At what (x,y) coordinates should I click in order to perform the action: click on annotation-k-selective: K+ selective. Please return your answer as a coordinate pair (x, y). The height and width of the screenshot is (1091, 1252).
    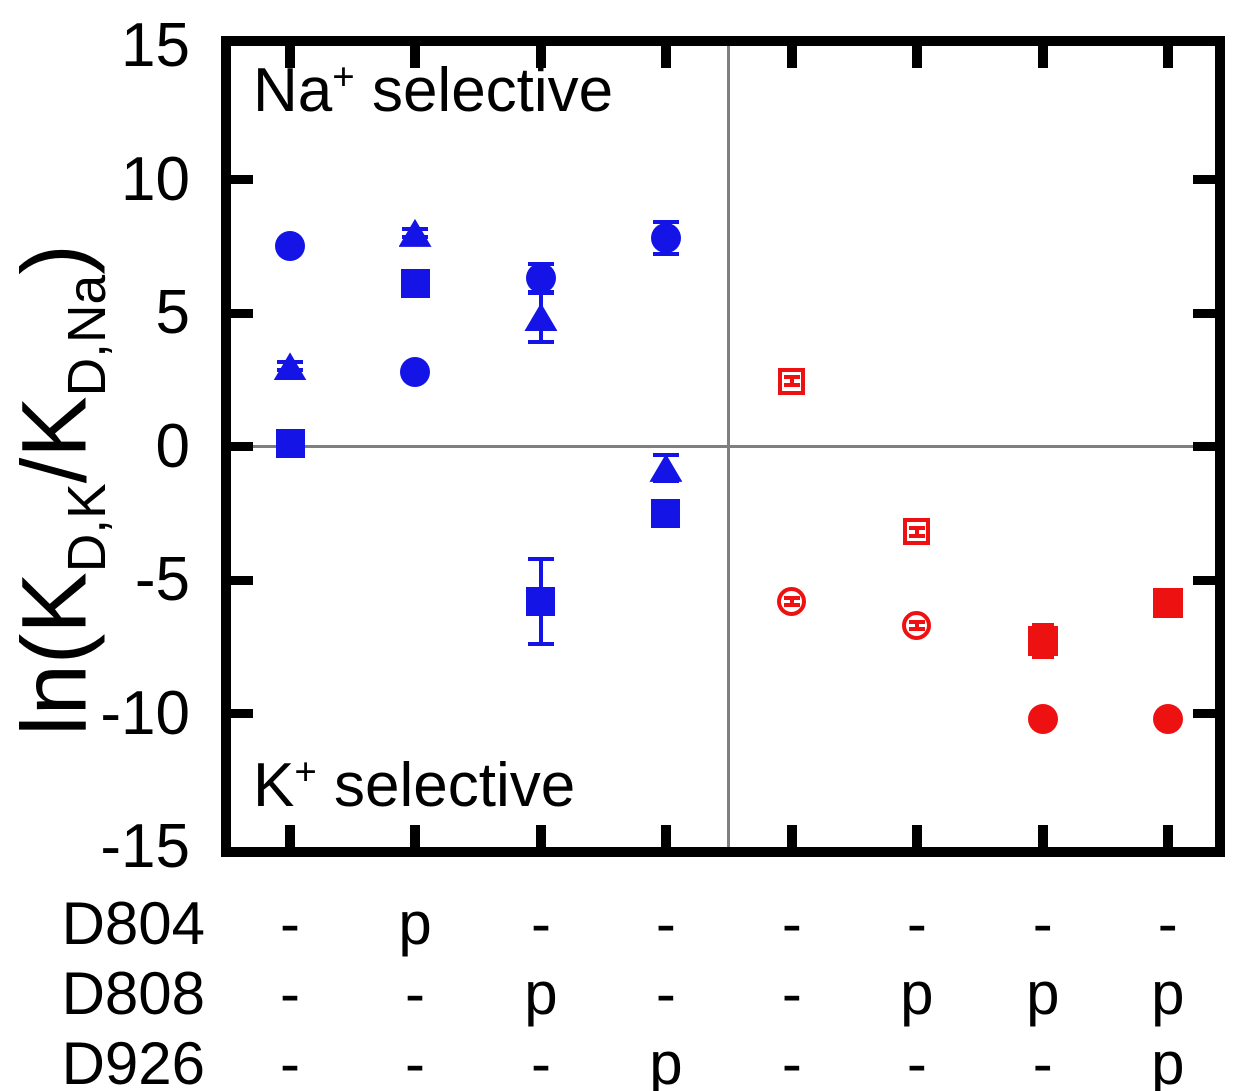
    Looking at the image, I should click on (414, 786).